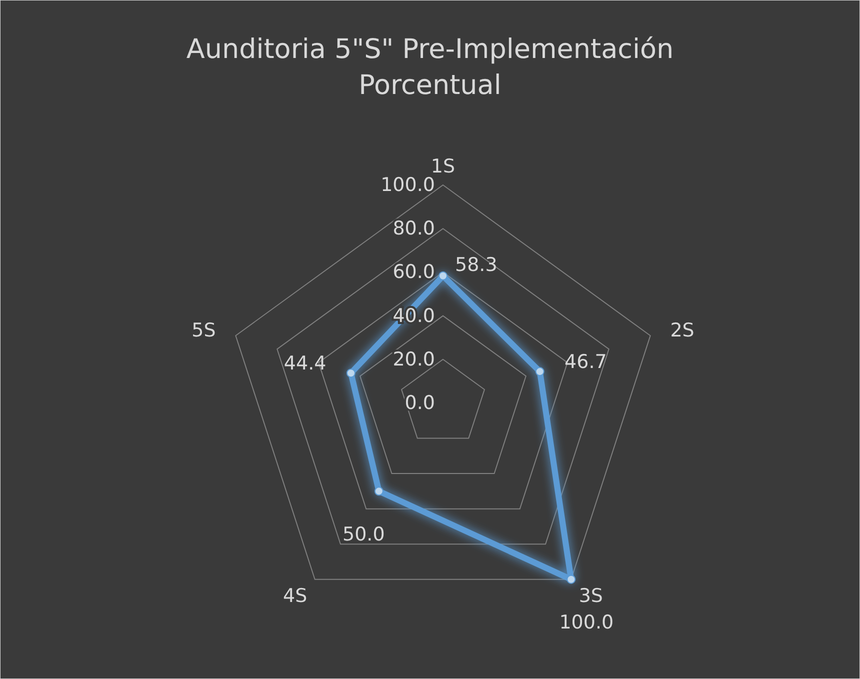 The image size is (860, 679). Describe the element at coordinates (295, 596) in the screenshot. I see `spoke-label: 4S` at that location.